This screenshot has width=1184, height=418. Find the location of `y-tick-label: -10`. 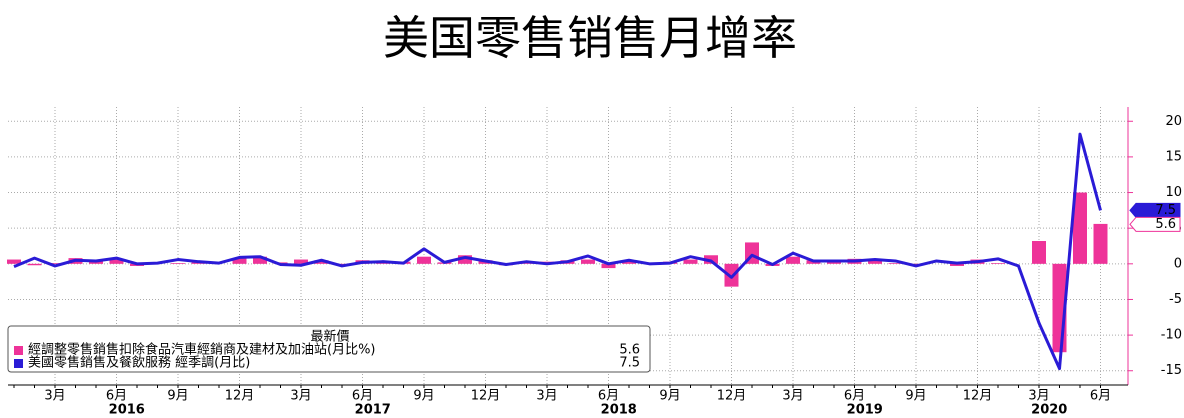

y-tick-label: -10 is located at coordinates (1171, 335).